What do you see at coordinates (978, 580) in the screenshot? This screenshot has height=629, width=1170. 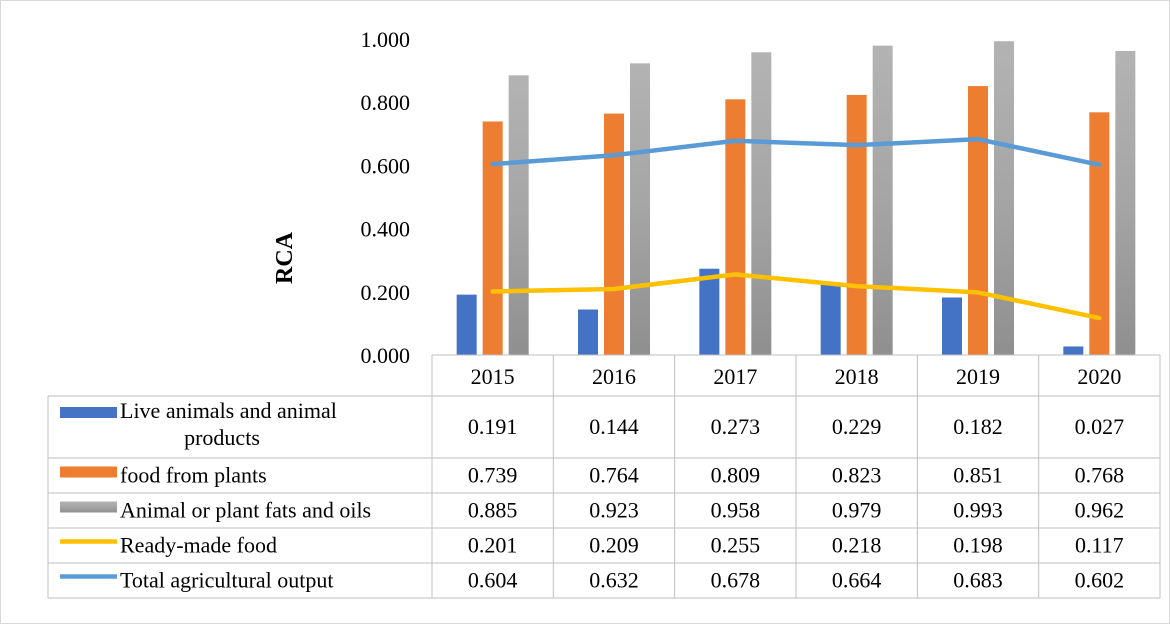 I see `table-cell-total-agricultural-output-2019: 0.683` at bounding box center [978, 580].